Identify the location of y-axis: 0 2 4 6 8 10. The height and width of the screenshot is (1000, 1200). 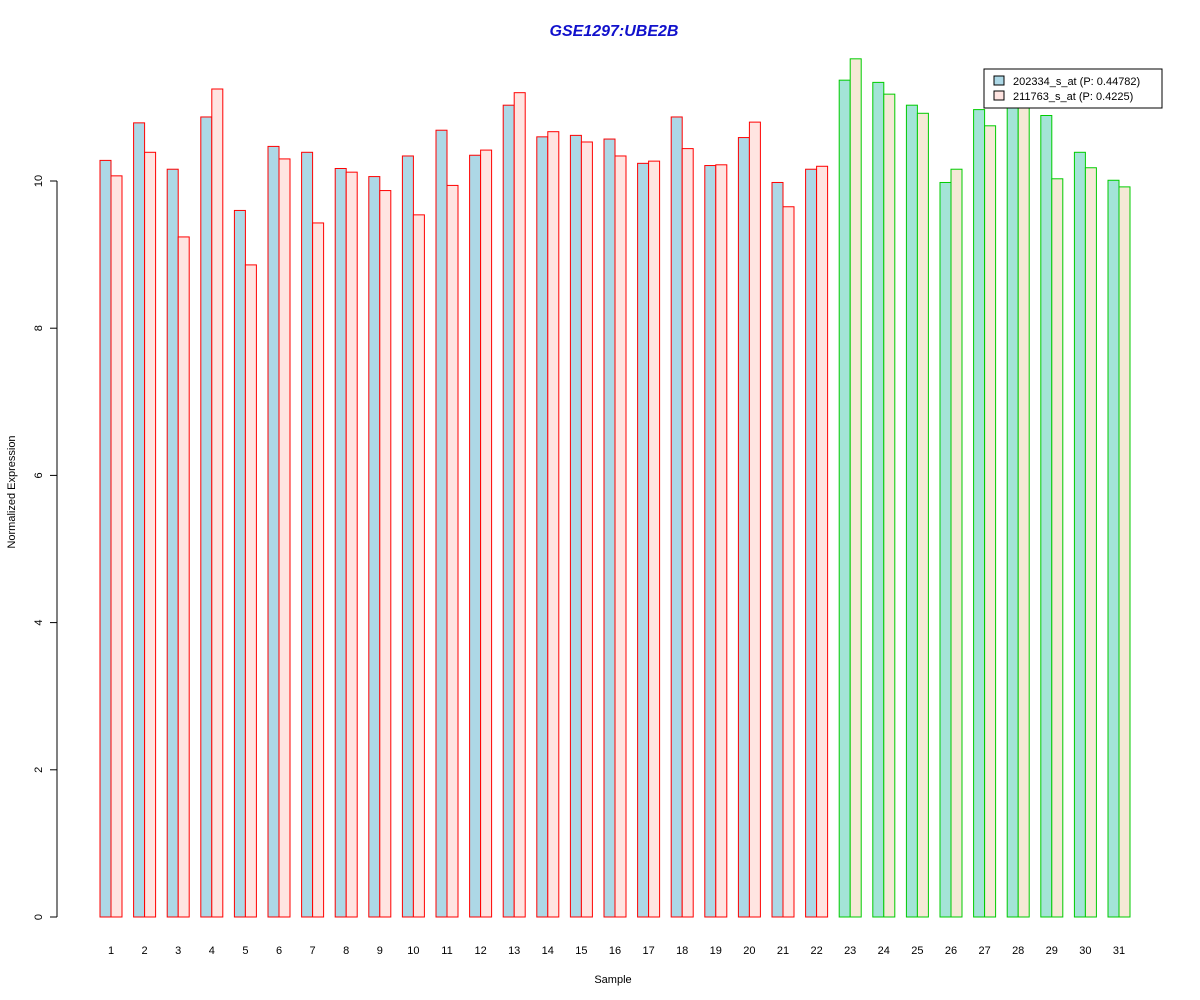
(45, 547).